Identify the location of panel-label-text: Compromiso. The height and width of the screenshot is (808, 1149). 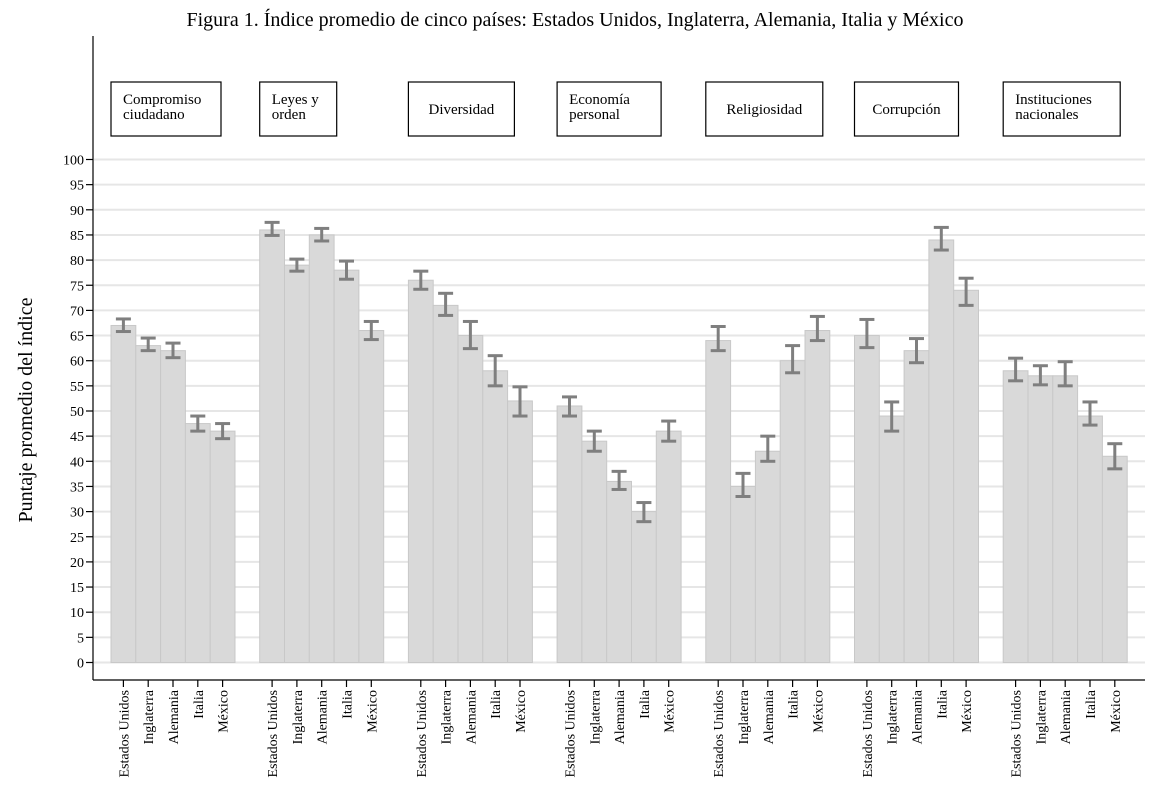
(162, 100).